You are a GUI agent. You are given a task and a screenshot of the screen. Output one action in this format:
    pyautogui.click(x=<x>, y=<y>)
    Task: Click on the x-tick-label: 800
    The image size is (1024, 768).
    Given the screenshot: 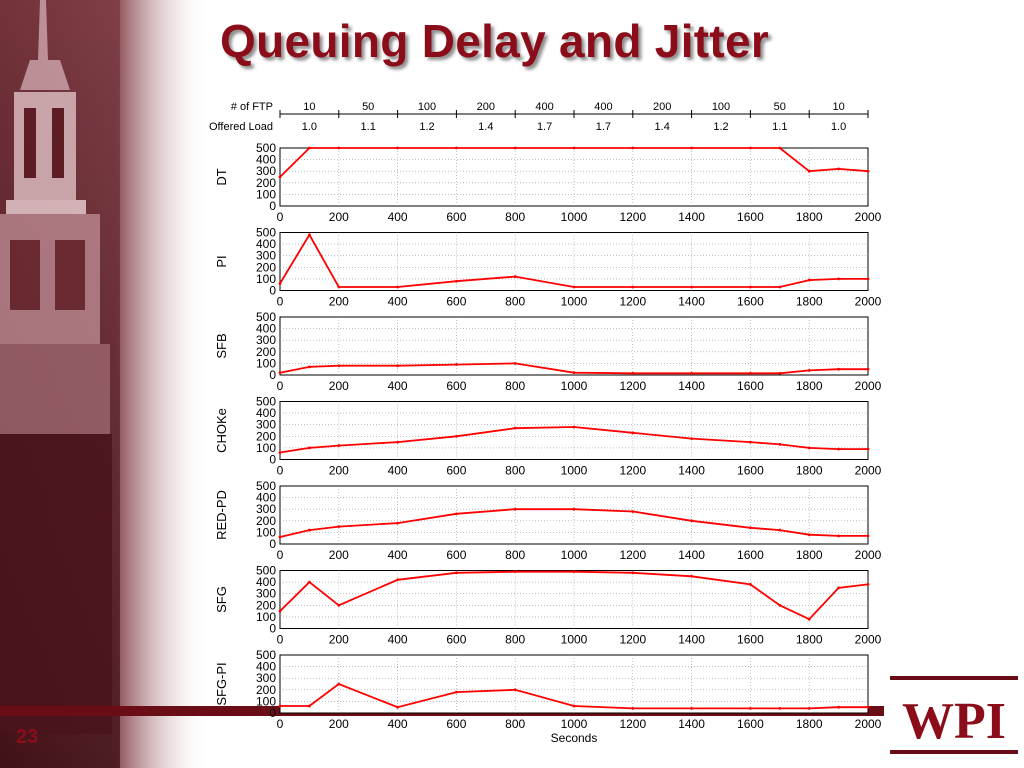 What is the action you would take?
    pyautogui.click(x=515, y=302)
    